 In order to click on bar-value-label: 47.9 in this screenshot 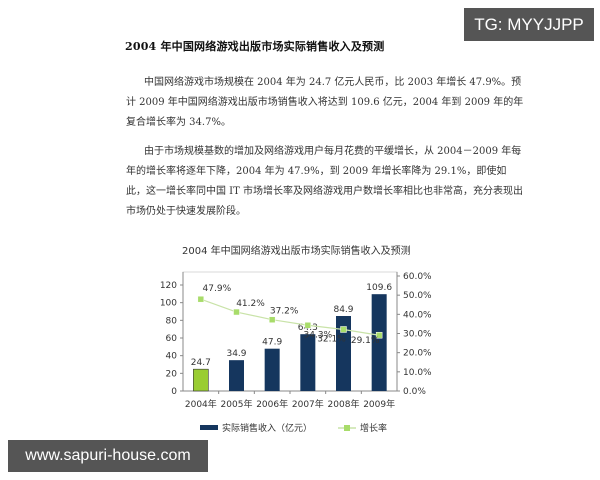, I will do `click(272, 343)`.